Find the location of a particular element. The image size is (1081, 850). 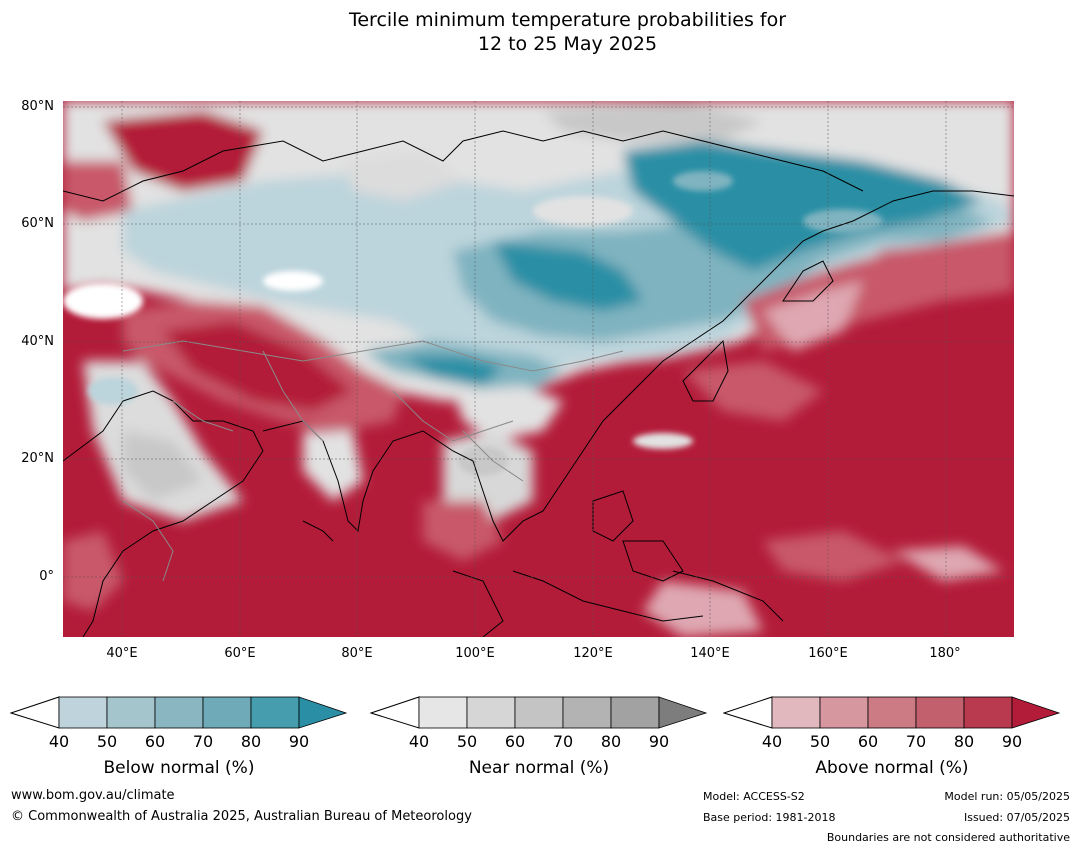

near-tick-90: 90 is located at coordinates (659, 741).